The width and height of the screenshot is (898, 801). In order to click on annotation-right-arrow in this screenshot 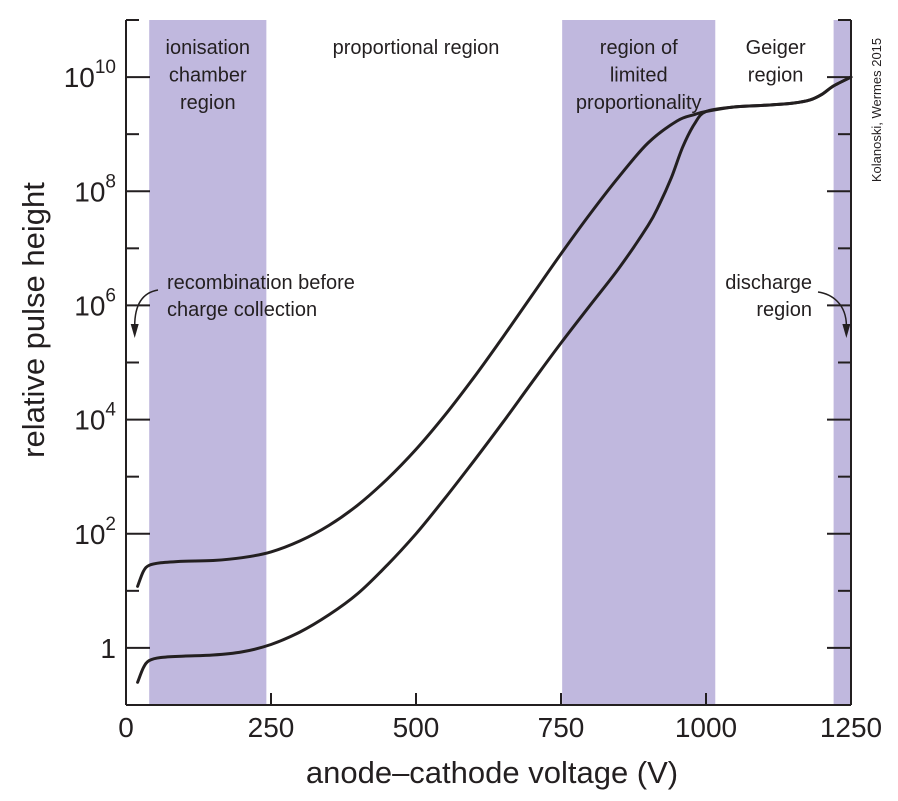, I will do `click(832, 309)`.